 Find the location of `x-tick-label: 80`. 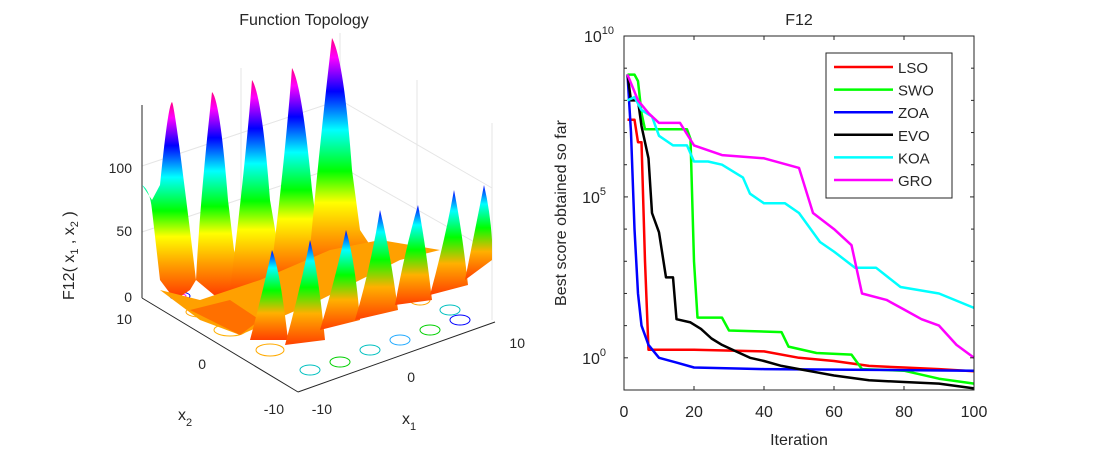

x-tick-label: 80 is located at coordinates (904, 412).